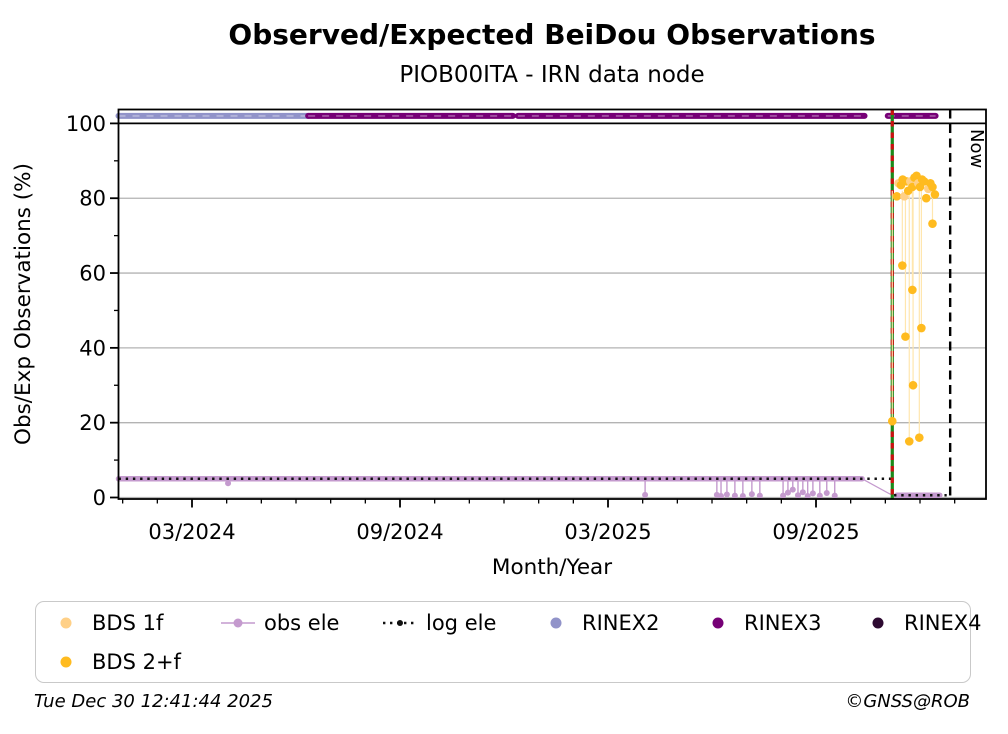 The height and width of the screenshot is (734, 1008). I want to click on rinex3-marker-icon, so click(718, 623).